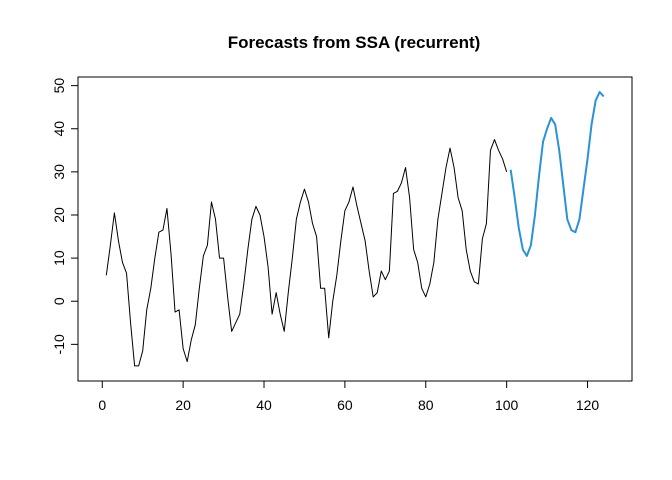 The width and height of the screenshot is (672, 480). I want to click on x-tick-label: 120, so click(588, 405).